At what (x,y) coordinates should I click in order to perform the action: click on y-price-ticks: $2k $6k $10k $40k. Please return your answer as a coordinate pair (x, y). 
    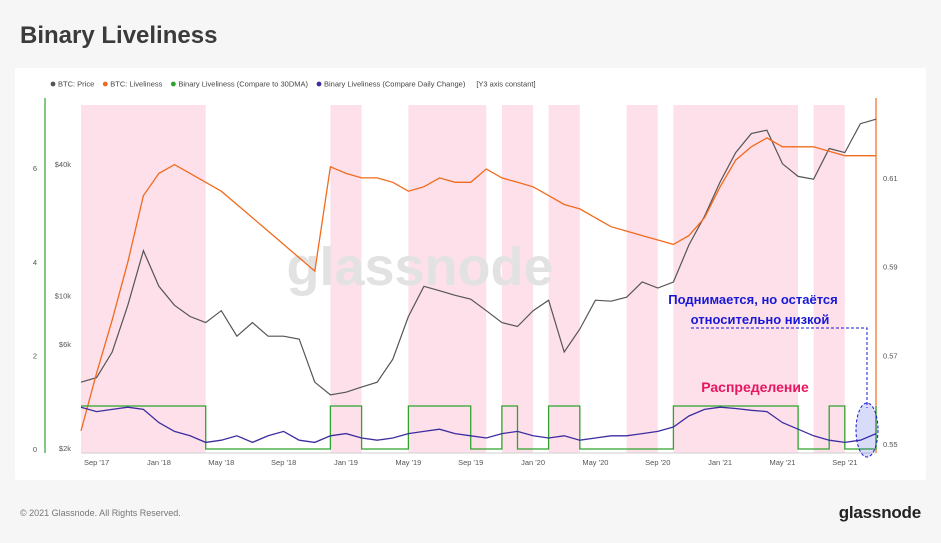
    Looking at the image, I should click on (63, 306).